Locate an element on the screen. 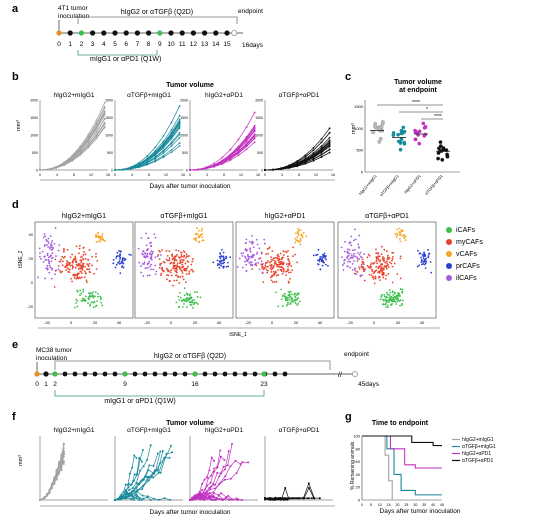 This screenshot has width=548, height=520. endpoint-dot is located at coordinates (234, 32).